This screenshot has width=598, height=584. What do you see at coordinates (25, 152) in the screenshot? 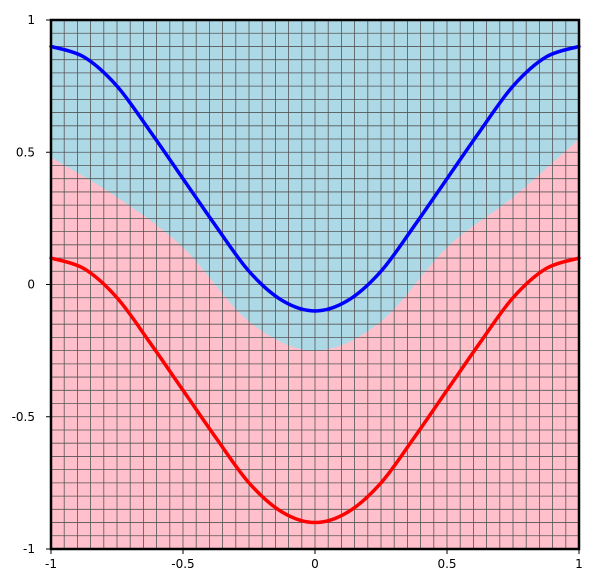
I see `y-tick-label: 0.5` at bounding box center [25, 152].